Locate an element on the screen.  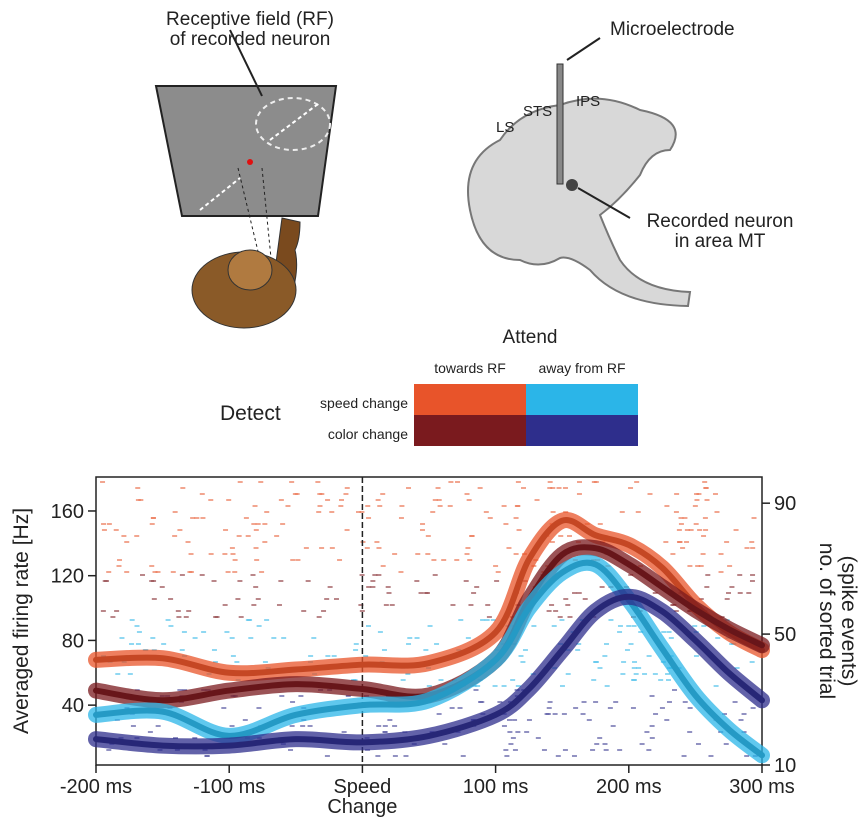
rf-label-line: Receptive field (RF) is located at coordinates (250, 19).